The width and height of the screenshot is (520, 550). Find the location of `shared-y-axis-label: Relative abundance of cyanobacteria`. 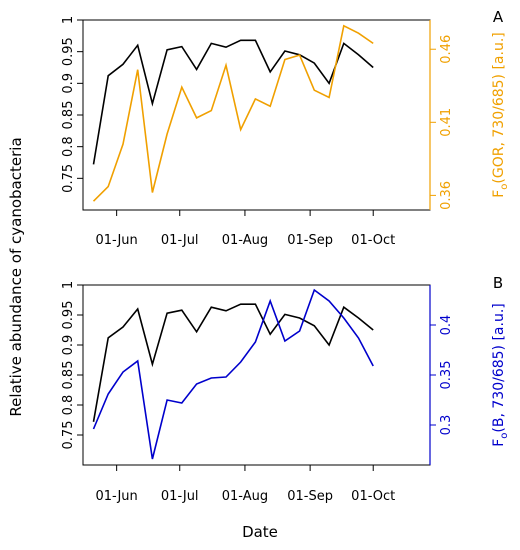

shared-y-axis-label: Relative abundance of cyanobacteria is located at coordinates (16, 276).